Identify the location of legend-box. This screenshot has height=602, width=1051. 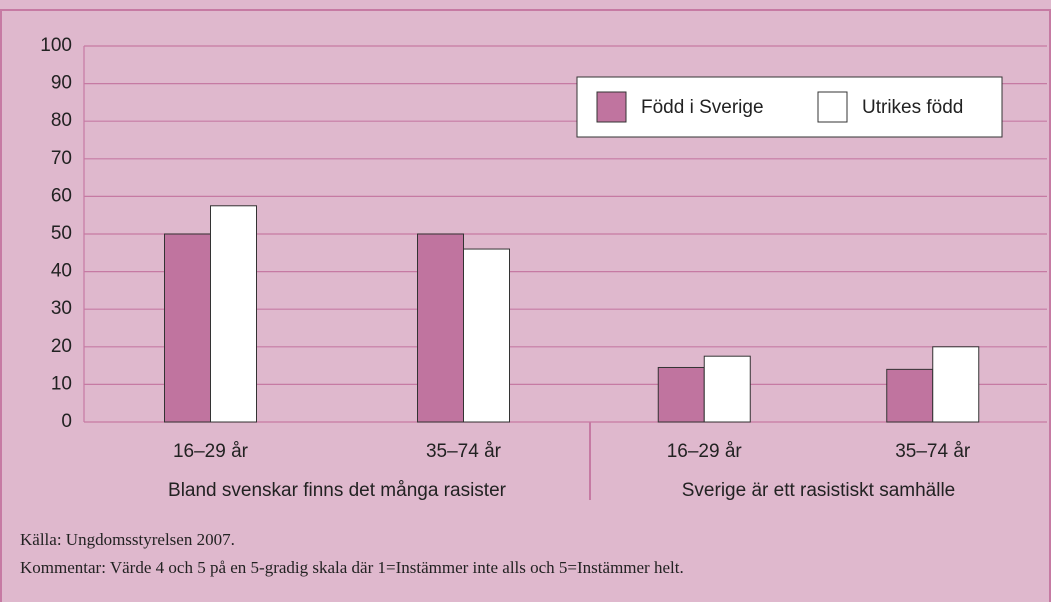
(789, 107).